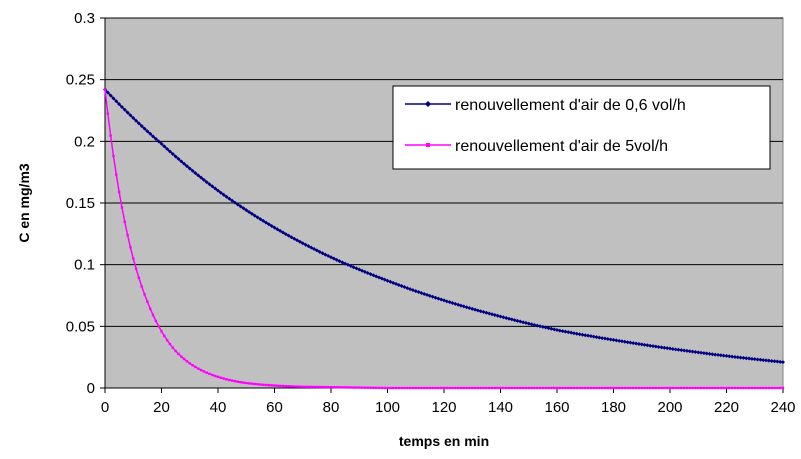 The height and width of the screenshot is (459, 801). I want to click on y-tick-label: 0.2, so click(84, 141).